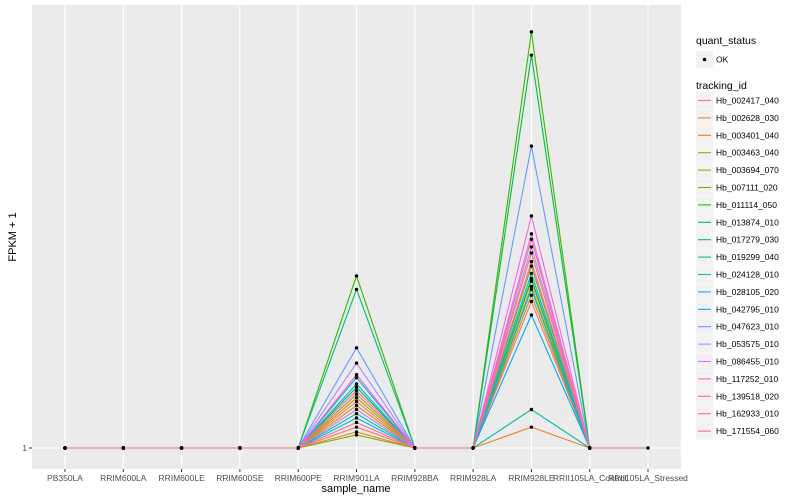 The image size is (800, 500). I want to click on x-tick-label: RRIM901LA, so click(356, 478).